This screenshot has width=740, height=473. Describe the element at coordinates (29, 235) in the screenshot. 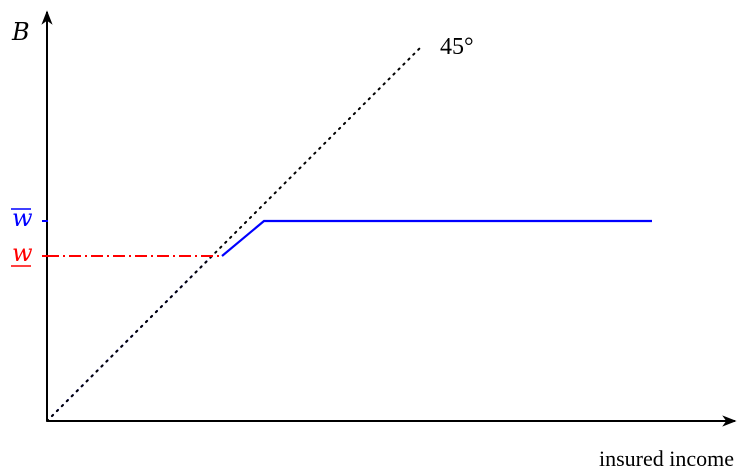

I see `tick-layer: ww` at that location.